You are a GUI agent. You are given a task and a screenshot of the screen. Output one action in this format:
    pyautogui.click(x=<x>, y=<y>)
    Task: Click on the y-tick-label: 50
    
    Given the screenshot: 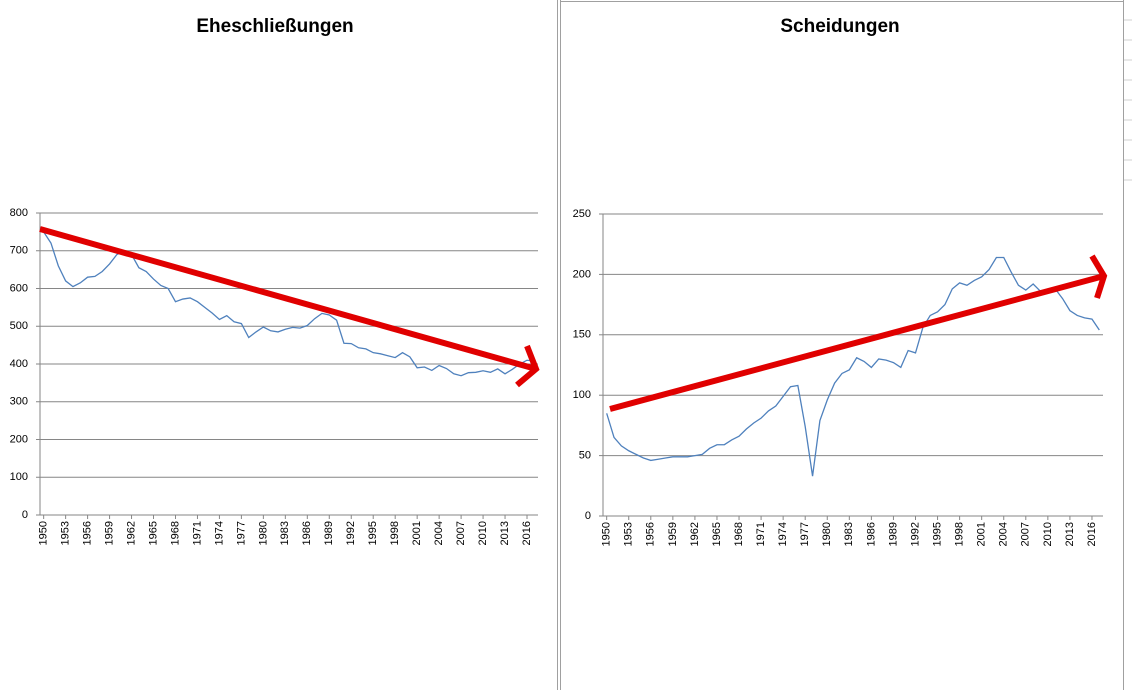 What is the action you would take?
    pyautogui.click(x=585, y=456)
    